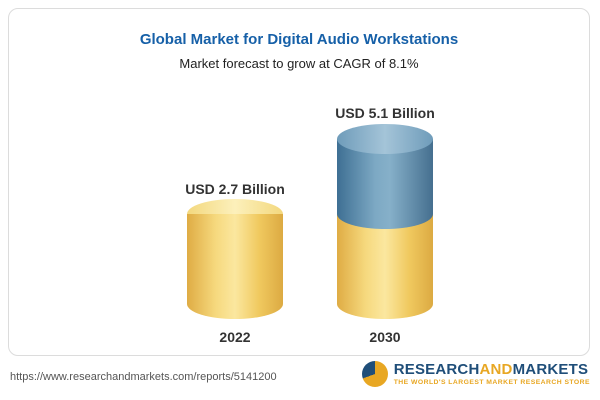 This screenshot has height=400, width=600. I want to click on cylinder-2030-growth-segment, so click(385, 184).